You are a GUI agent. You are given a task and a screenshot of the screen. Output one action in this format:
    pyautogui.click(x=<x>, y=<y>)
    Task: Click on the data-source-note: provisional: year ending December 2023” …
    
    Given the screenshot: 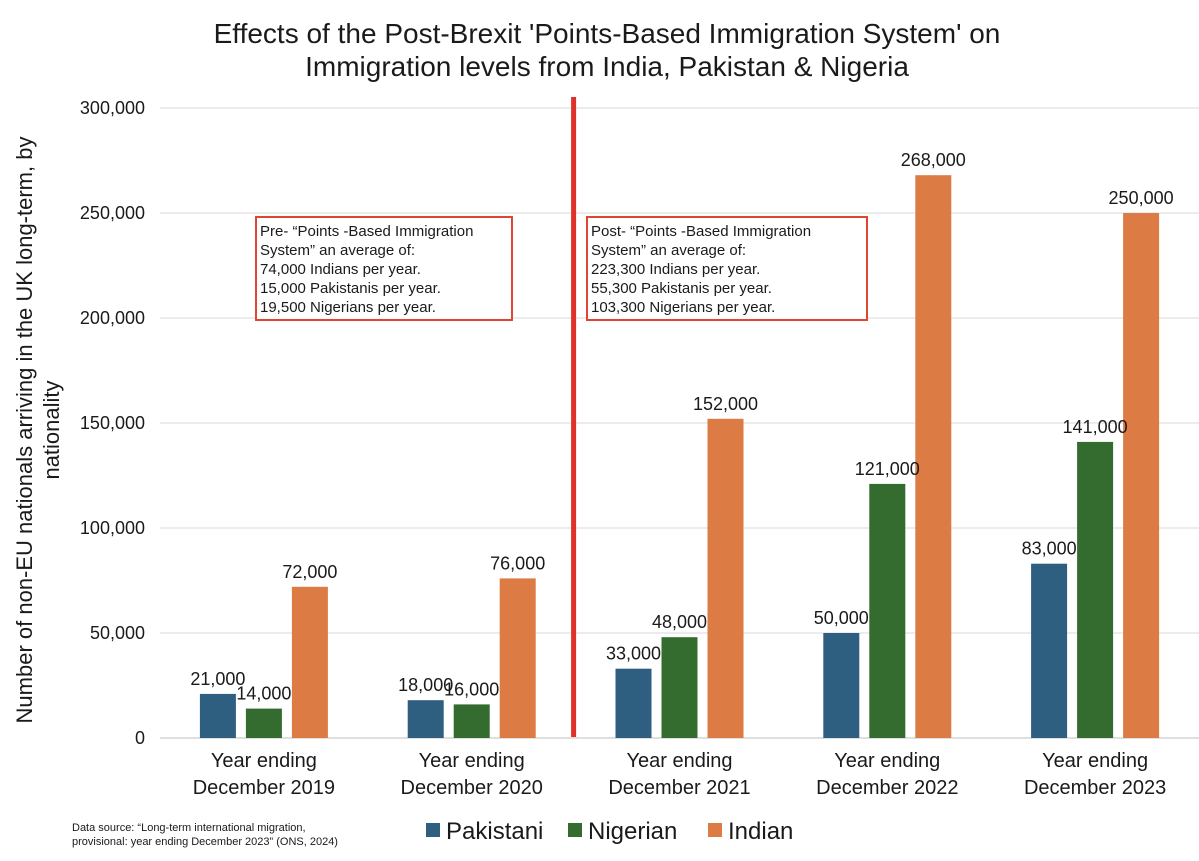 What is the action you would take?
    pyautogui.click(x=205, y=842)
    